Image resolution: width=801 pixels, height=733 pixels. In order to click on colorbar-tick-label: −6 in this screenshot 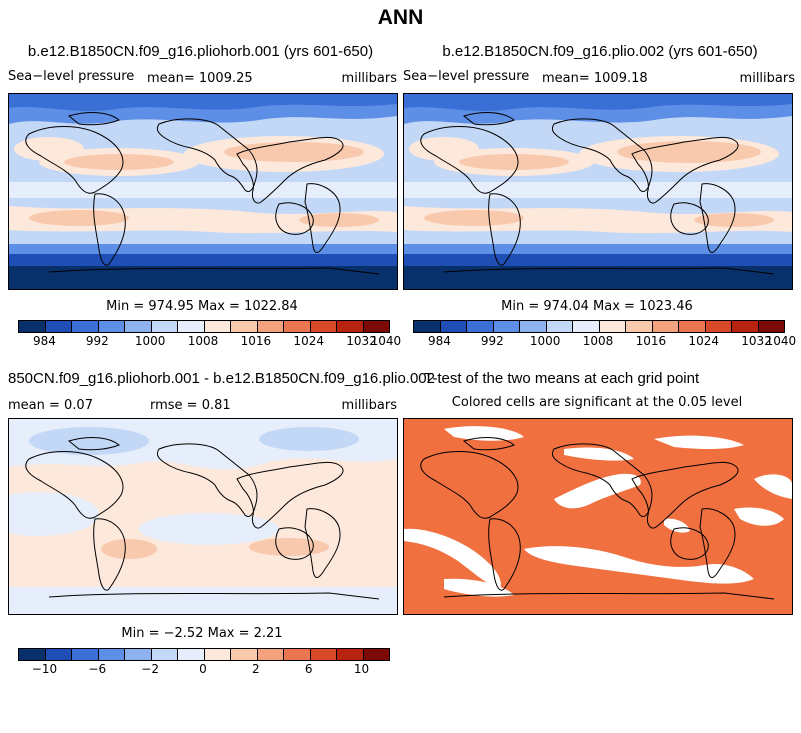, I will do `click(97, 669)`.